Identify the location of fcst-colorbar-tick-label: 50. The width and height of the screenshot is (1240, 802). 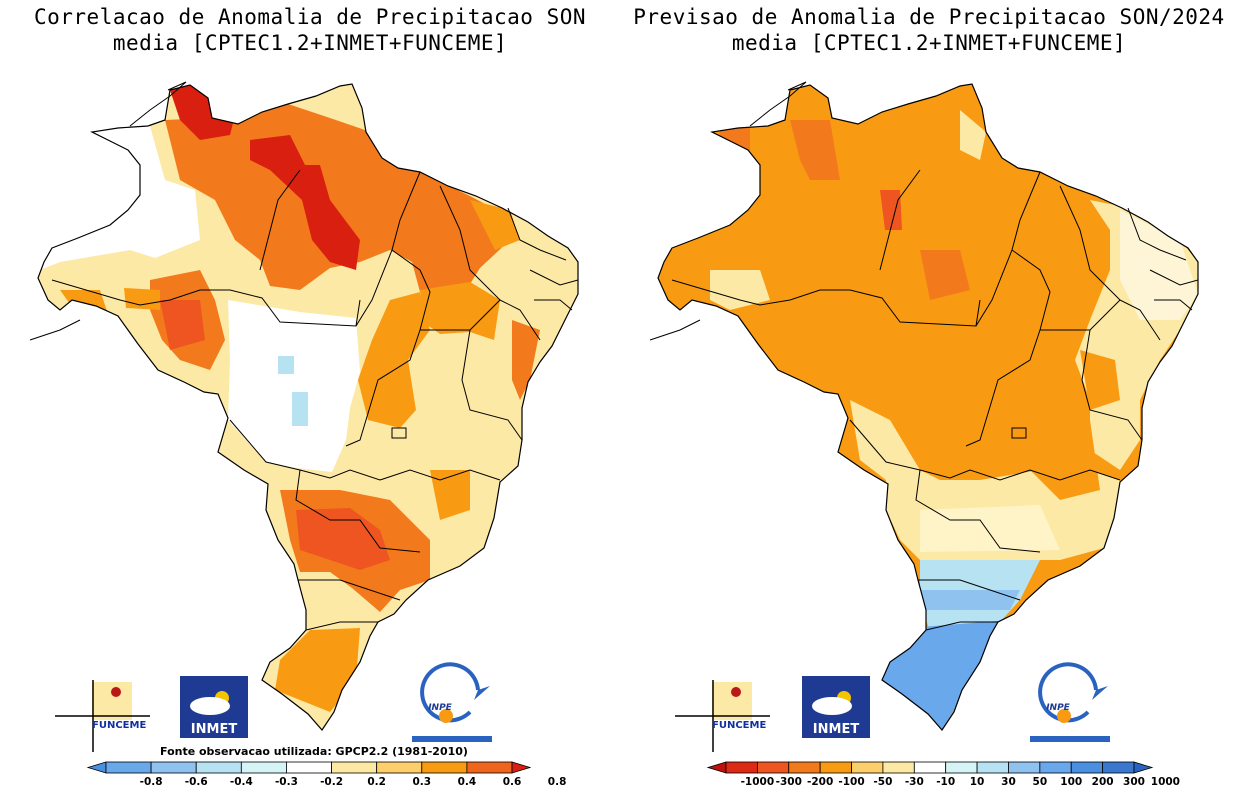
(1040, 782).